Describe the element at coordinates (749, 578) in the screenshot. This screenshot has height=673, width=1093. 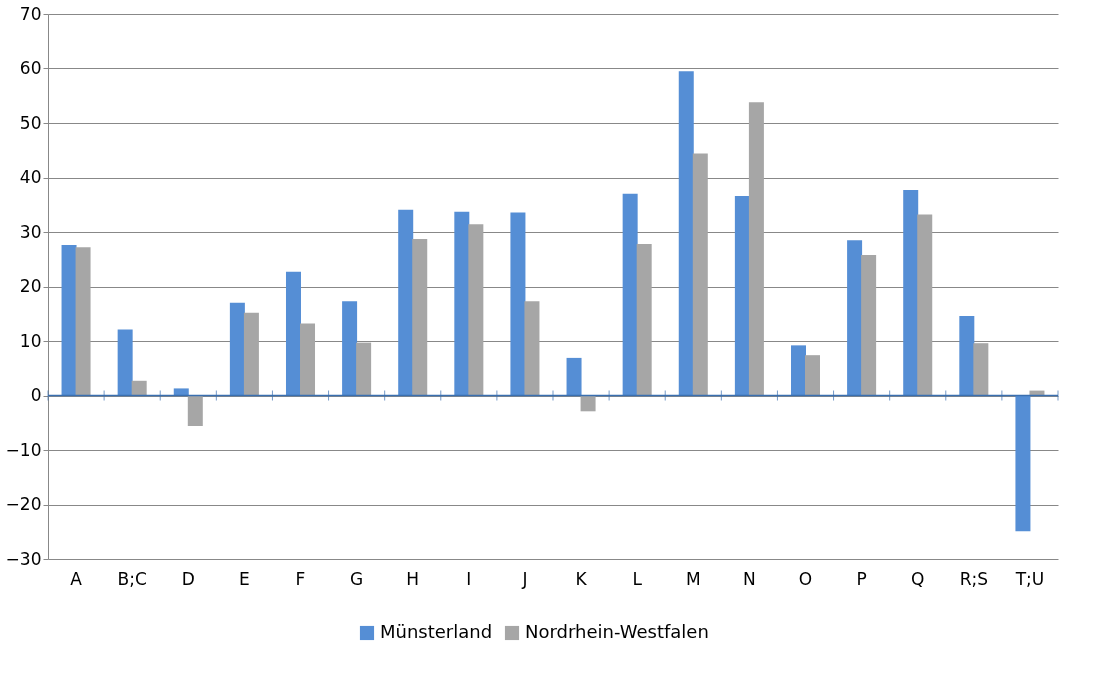
I see `x-tick-label: N` at that location.